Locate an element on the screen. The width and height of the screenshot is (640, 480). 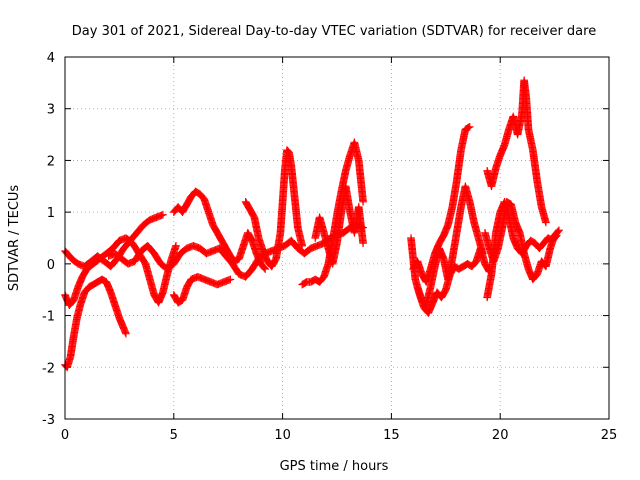
data-point-arc-e is located at coordinates (230, 279).